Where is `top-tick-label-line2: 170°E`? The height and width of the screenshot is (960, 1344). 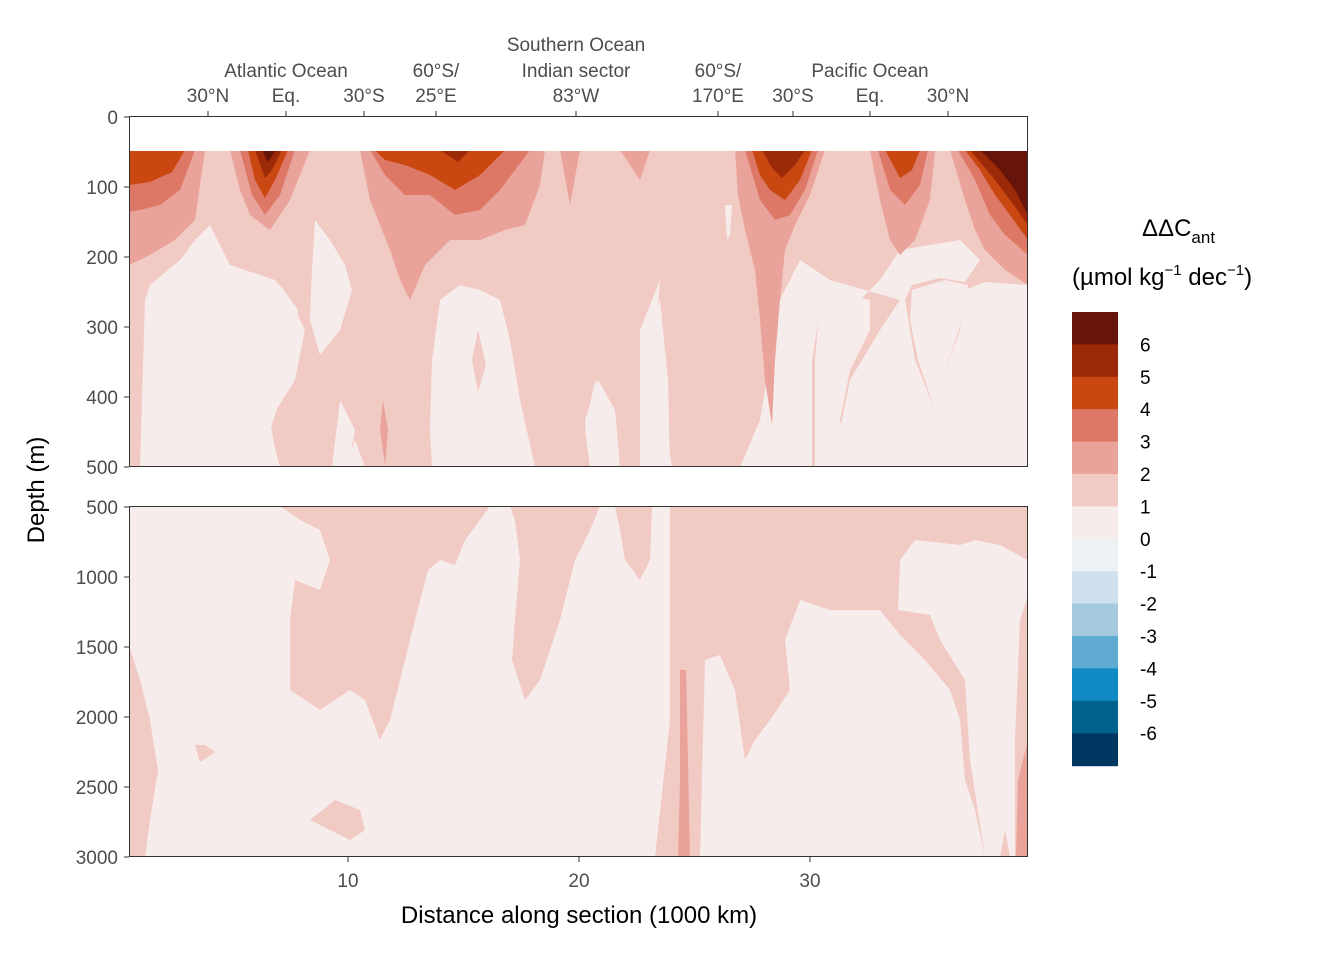
top-tick-label-line2: 170°E is located at coordinates (718, 96).